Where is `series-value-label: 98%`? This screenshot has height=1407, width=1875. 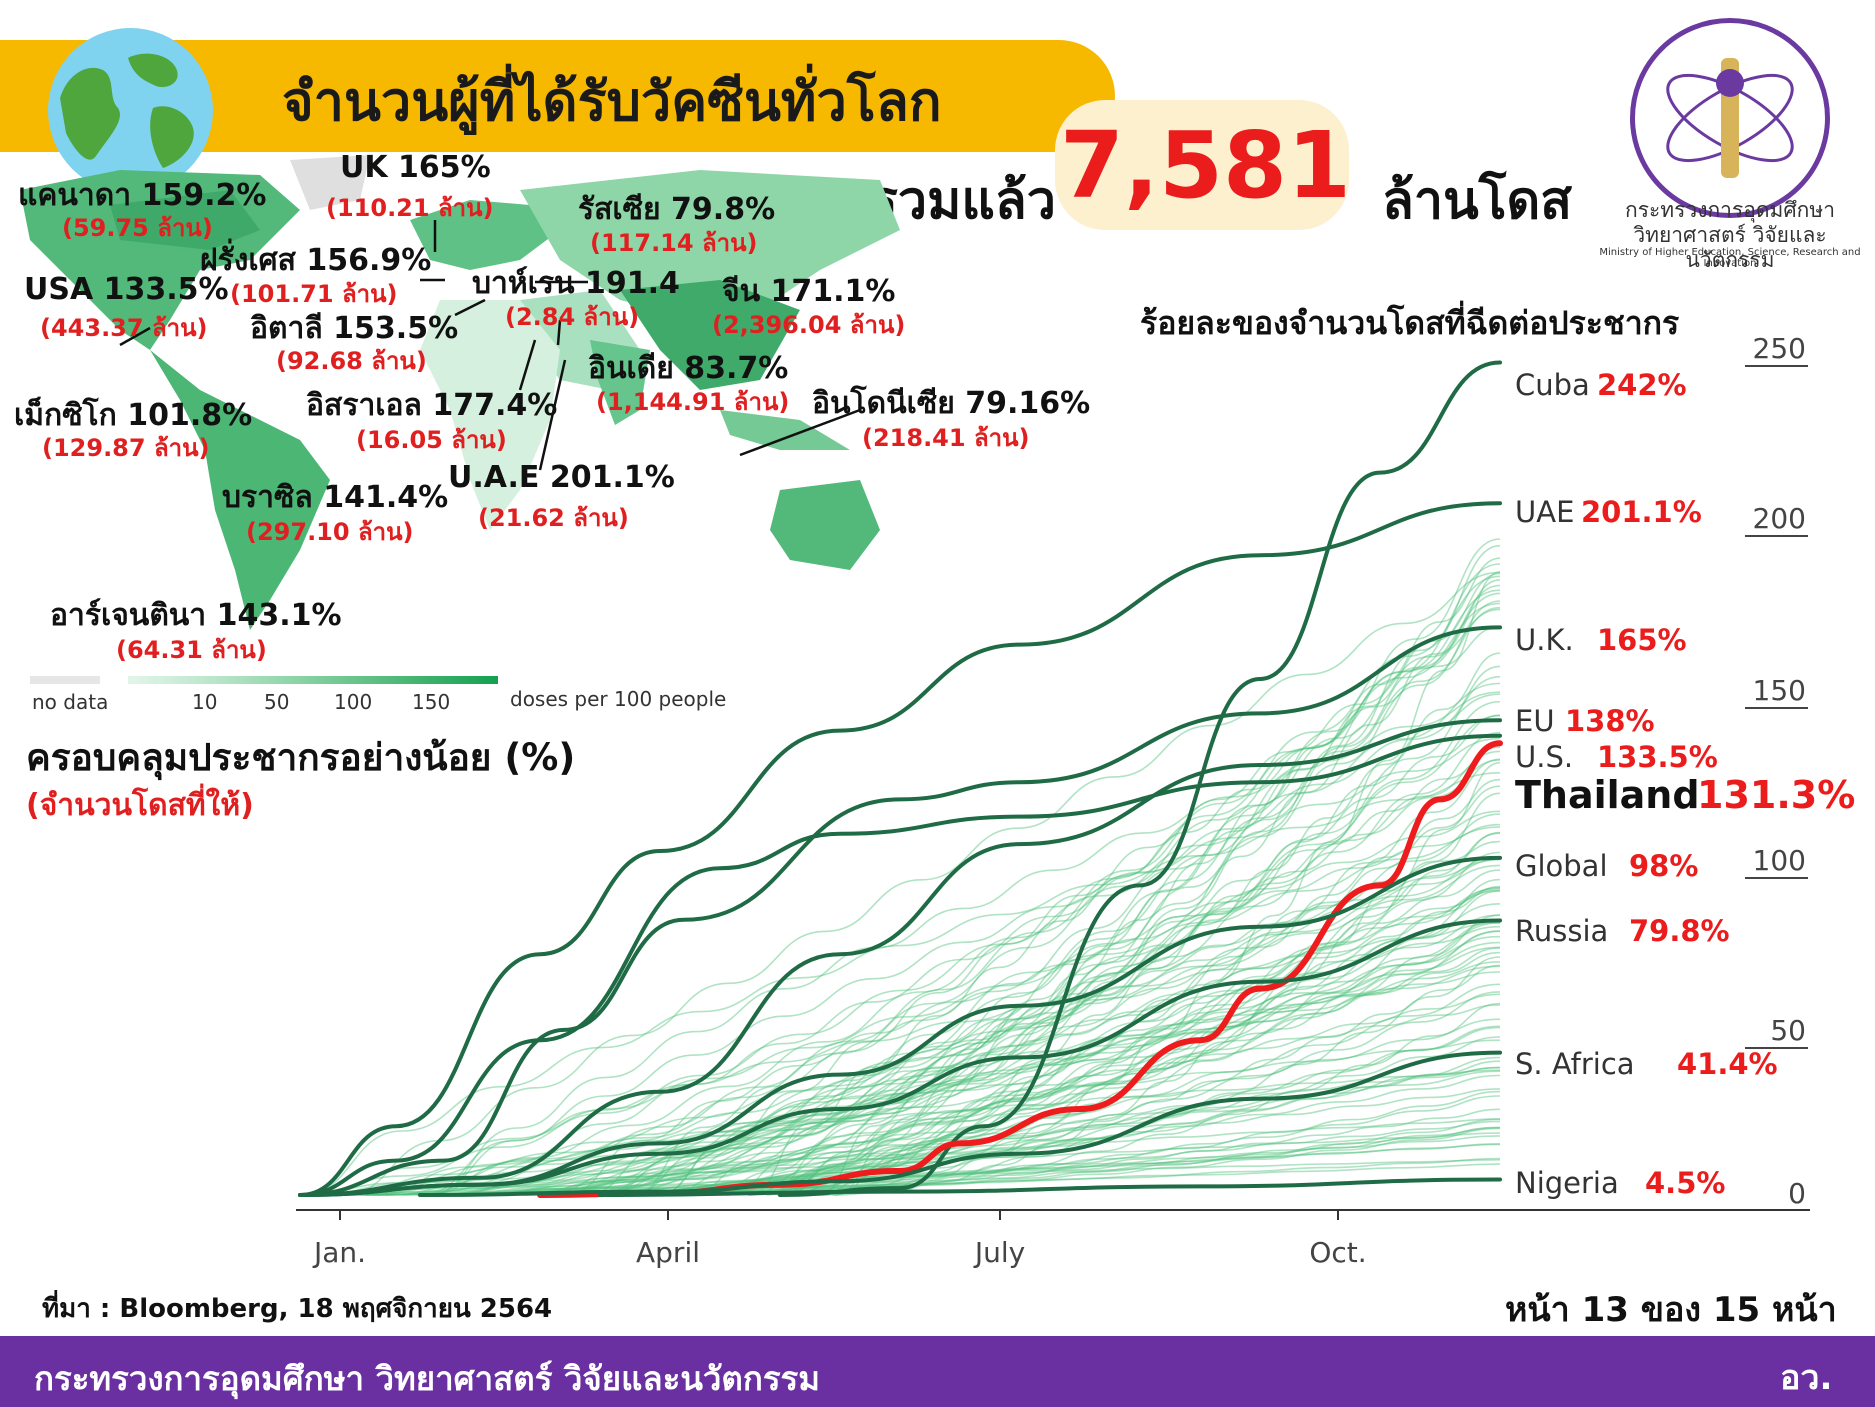 series-value-label: 98% is located at coordinates (1663, 866).